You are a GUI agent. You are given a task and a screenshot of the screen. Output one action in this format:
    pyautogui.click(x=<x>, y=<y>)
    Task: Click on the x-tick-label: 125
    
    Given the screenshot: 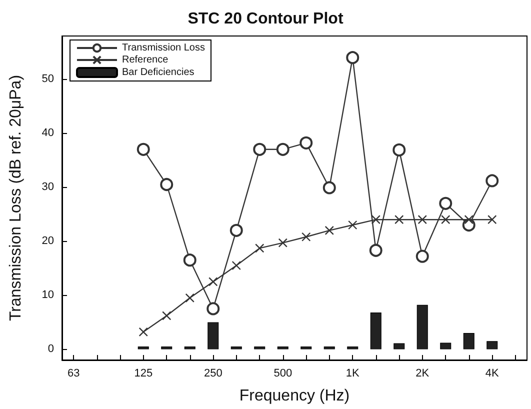 What is the action you would take?
    pyautogui.click(x=143, y=374)
    